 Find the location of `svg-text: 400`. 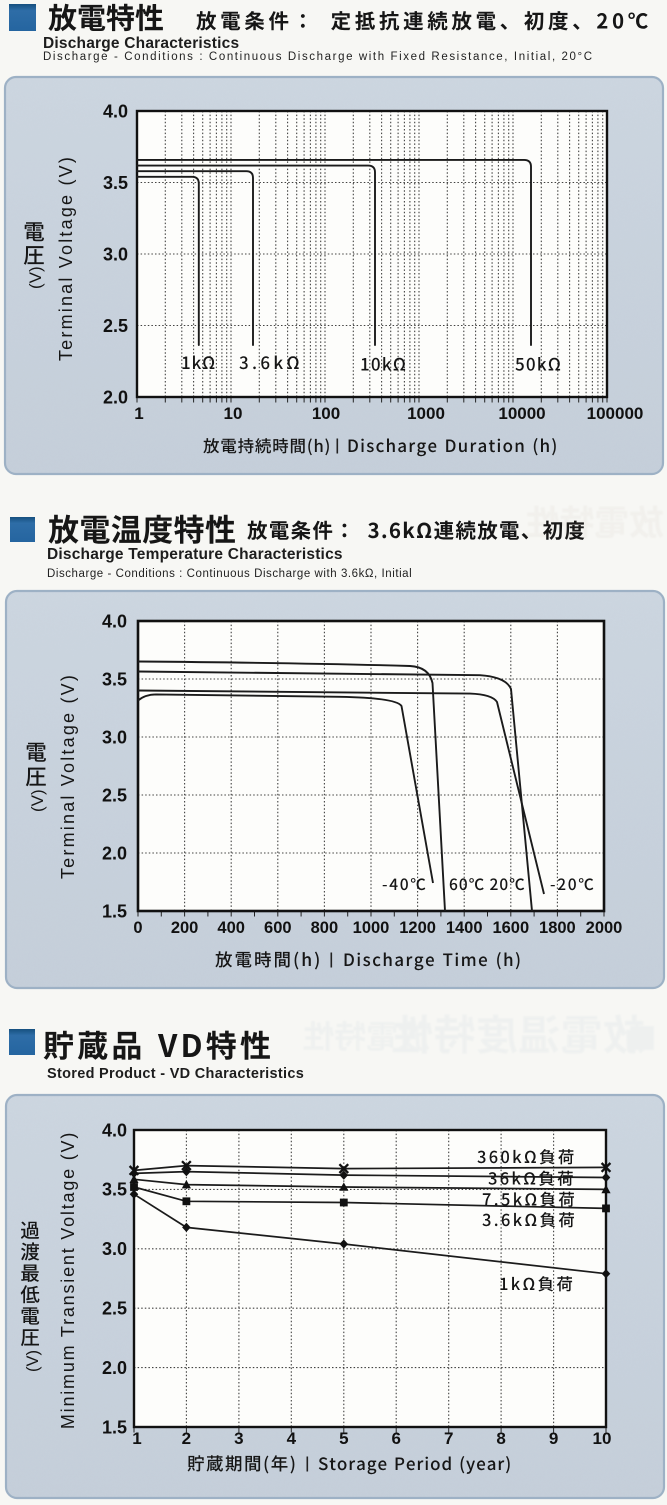

svg-text: 400 is located at coordinates (231, 928).